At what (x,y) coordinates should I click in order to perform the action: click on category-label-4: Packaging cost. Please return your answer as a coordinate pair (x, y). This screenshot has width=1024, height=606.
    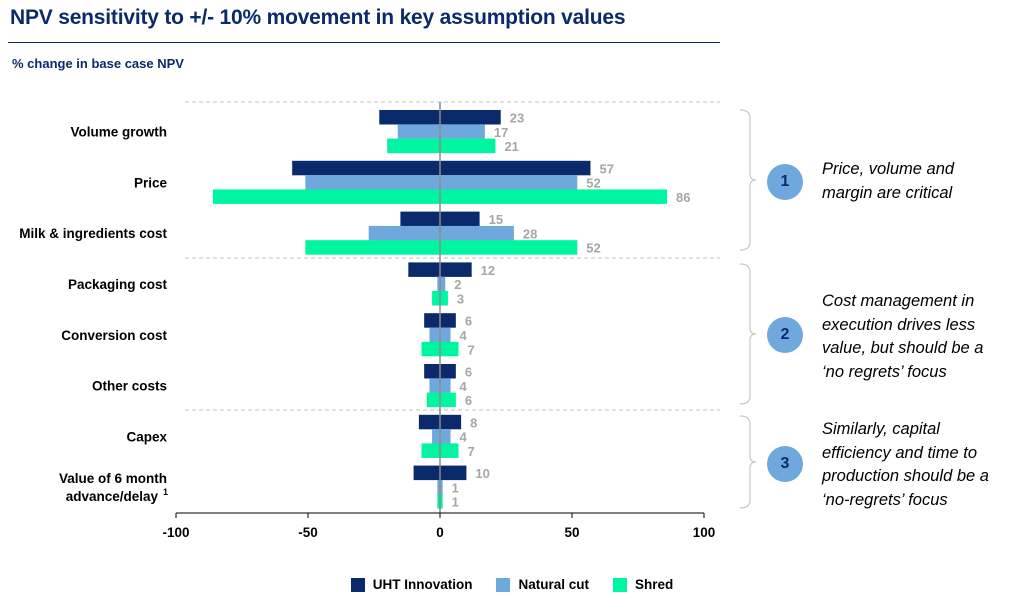
    Looking at the image, I should click on (118, 284).